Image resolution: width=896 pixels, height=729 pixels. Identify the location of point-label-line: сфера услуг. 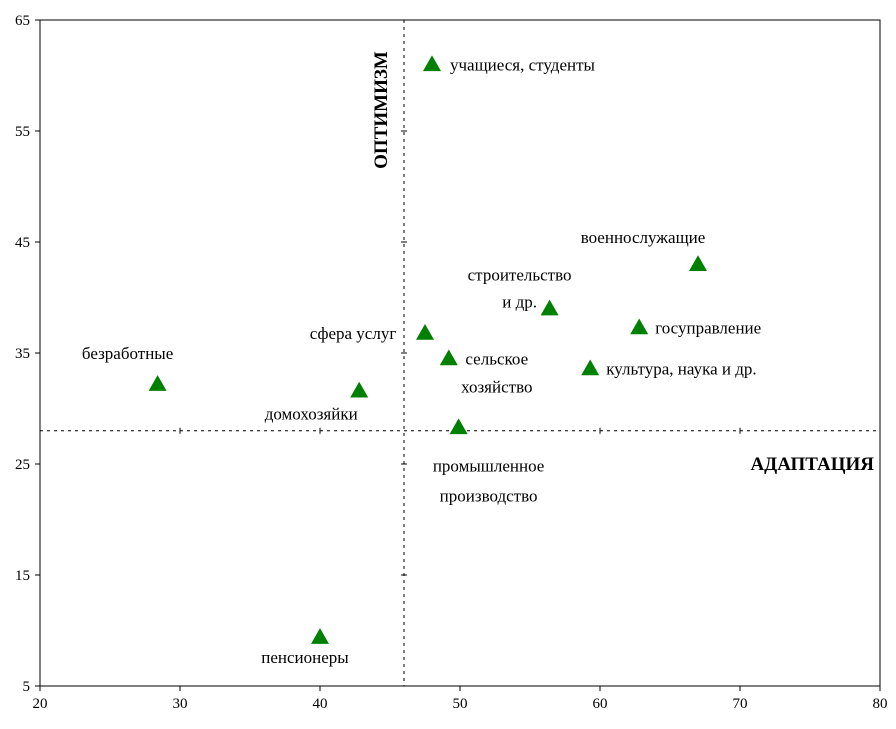
(353, 333).